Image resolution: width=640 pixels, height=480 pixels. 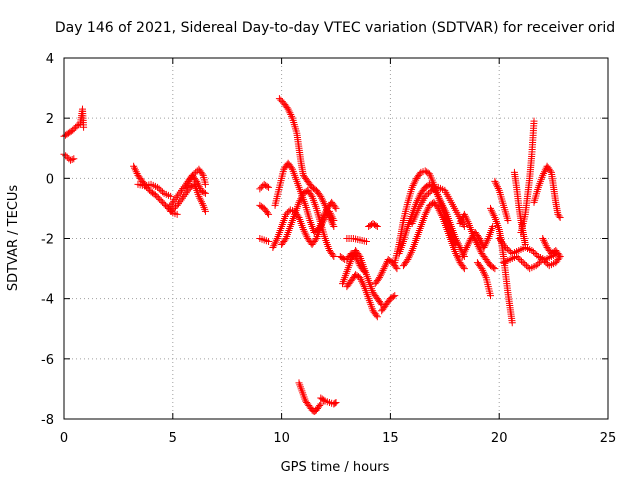 I want to click on x-tick-label: 15, so click(x=390, y=438).